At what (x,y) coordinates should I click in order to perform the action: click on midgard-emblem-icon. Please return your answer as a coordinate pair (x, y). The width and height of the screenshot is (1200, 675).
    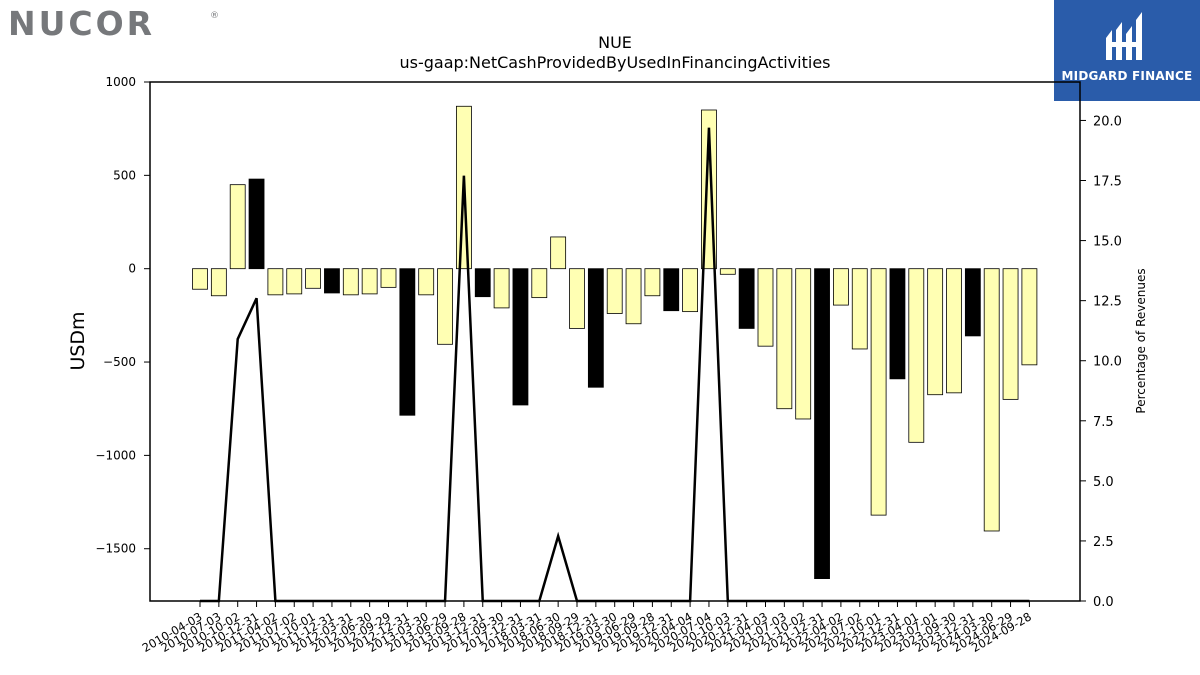
    Looking at the image, I should click on (1124, 36).